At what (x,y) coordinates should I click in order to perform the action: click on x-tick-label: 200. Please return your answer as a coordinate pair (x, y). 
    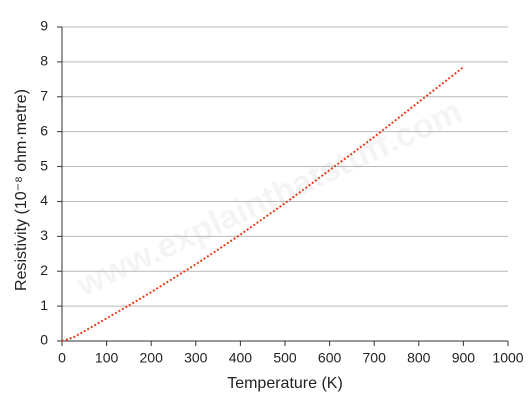
    Looking at the image, I should click on (152, 358).